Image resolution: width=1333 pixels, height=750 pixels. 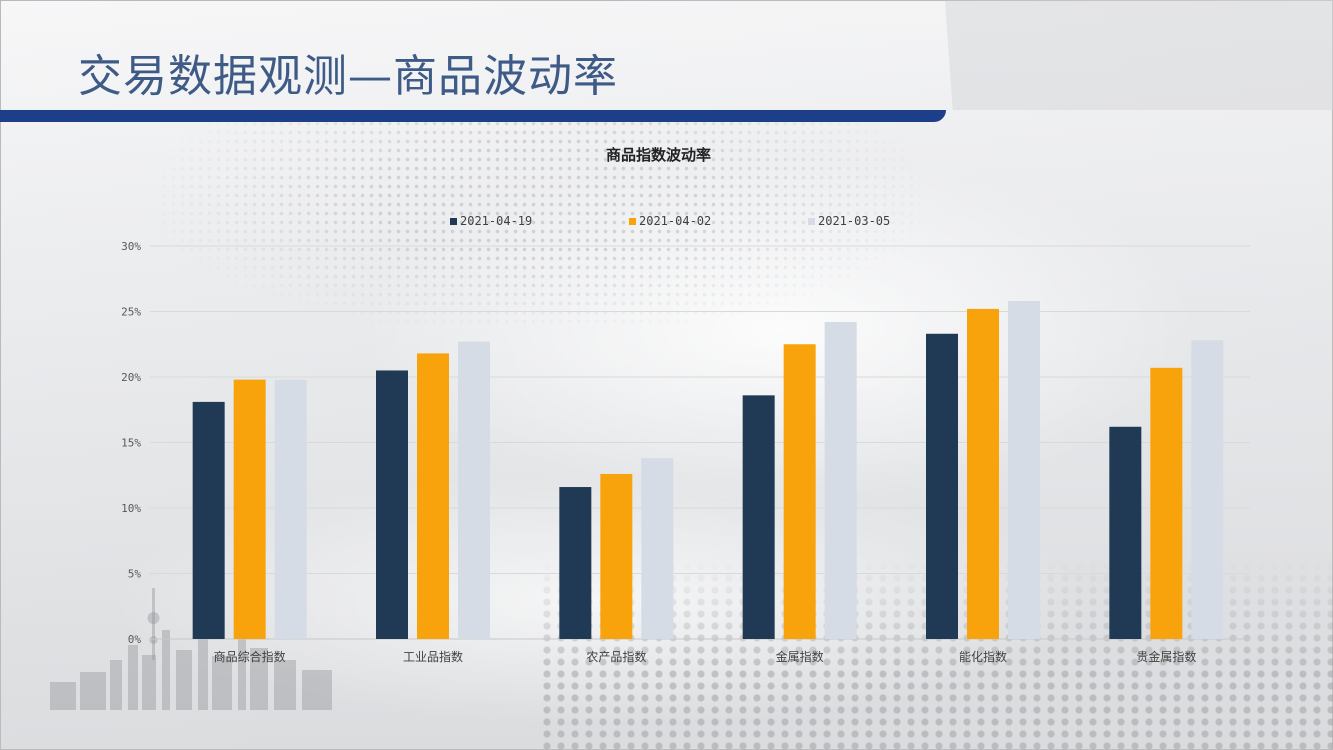 What do you see at coordinates (250, 656) in the screenshot?
I see `x-category-label: 商品综合指数` at bounding box center [250, 656].